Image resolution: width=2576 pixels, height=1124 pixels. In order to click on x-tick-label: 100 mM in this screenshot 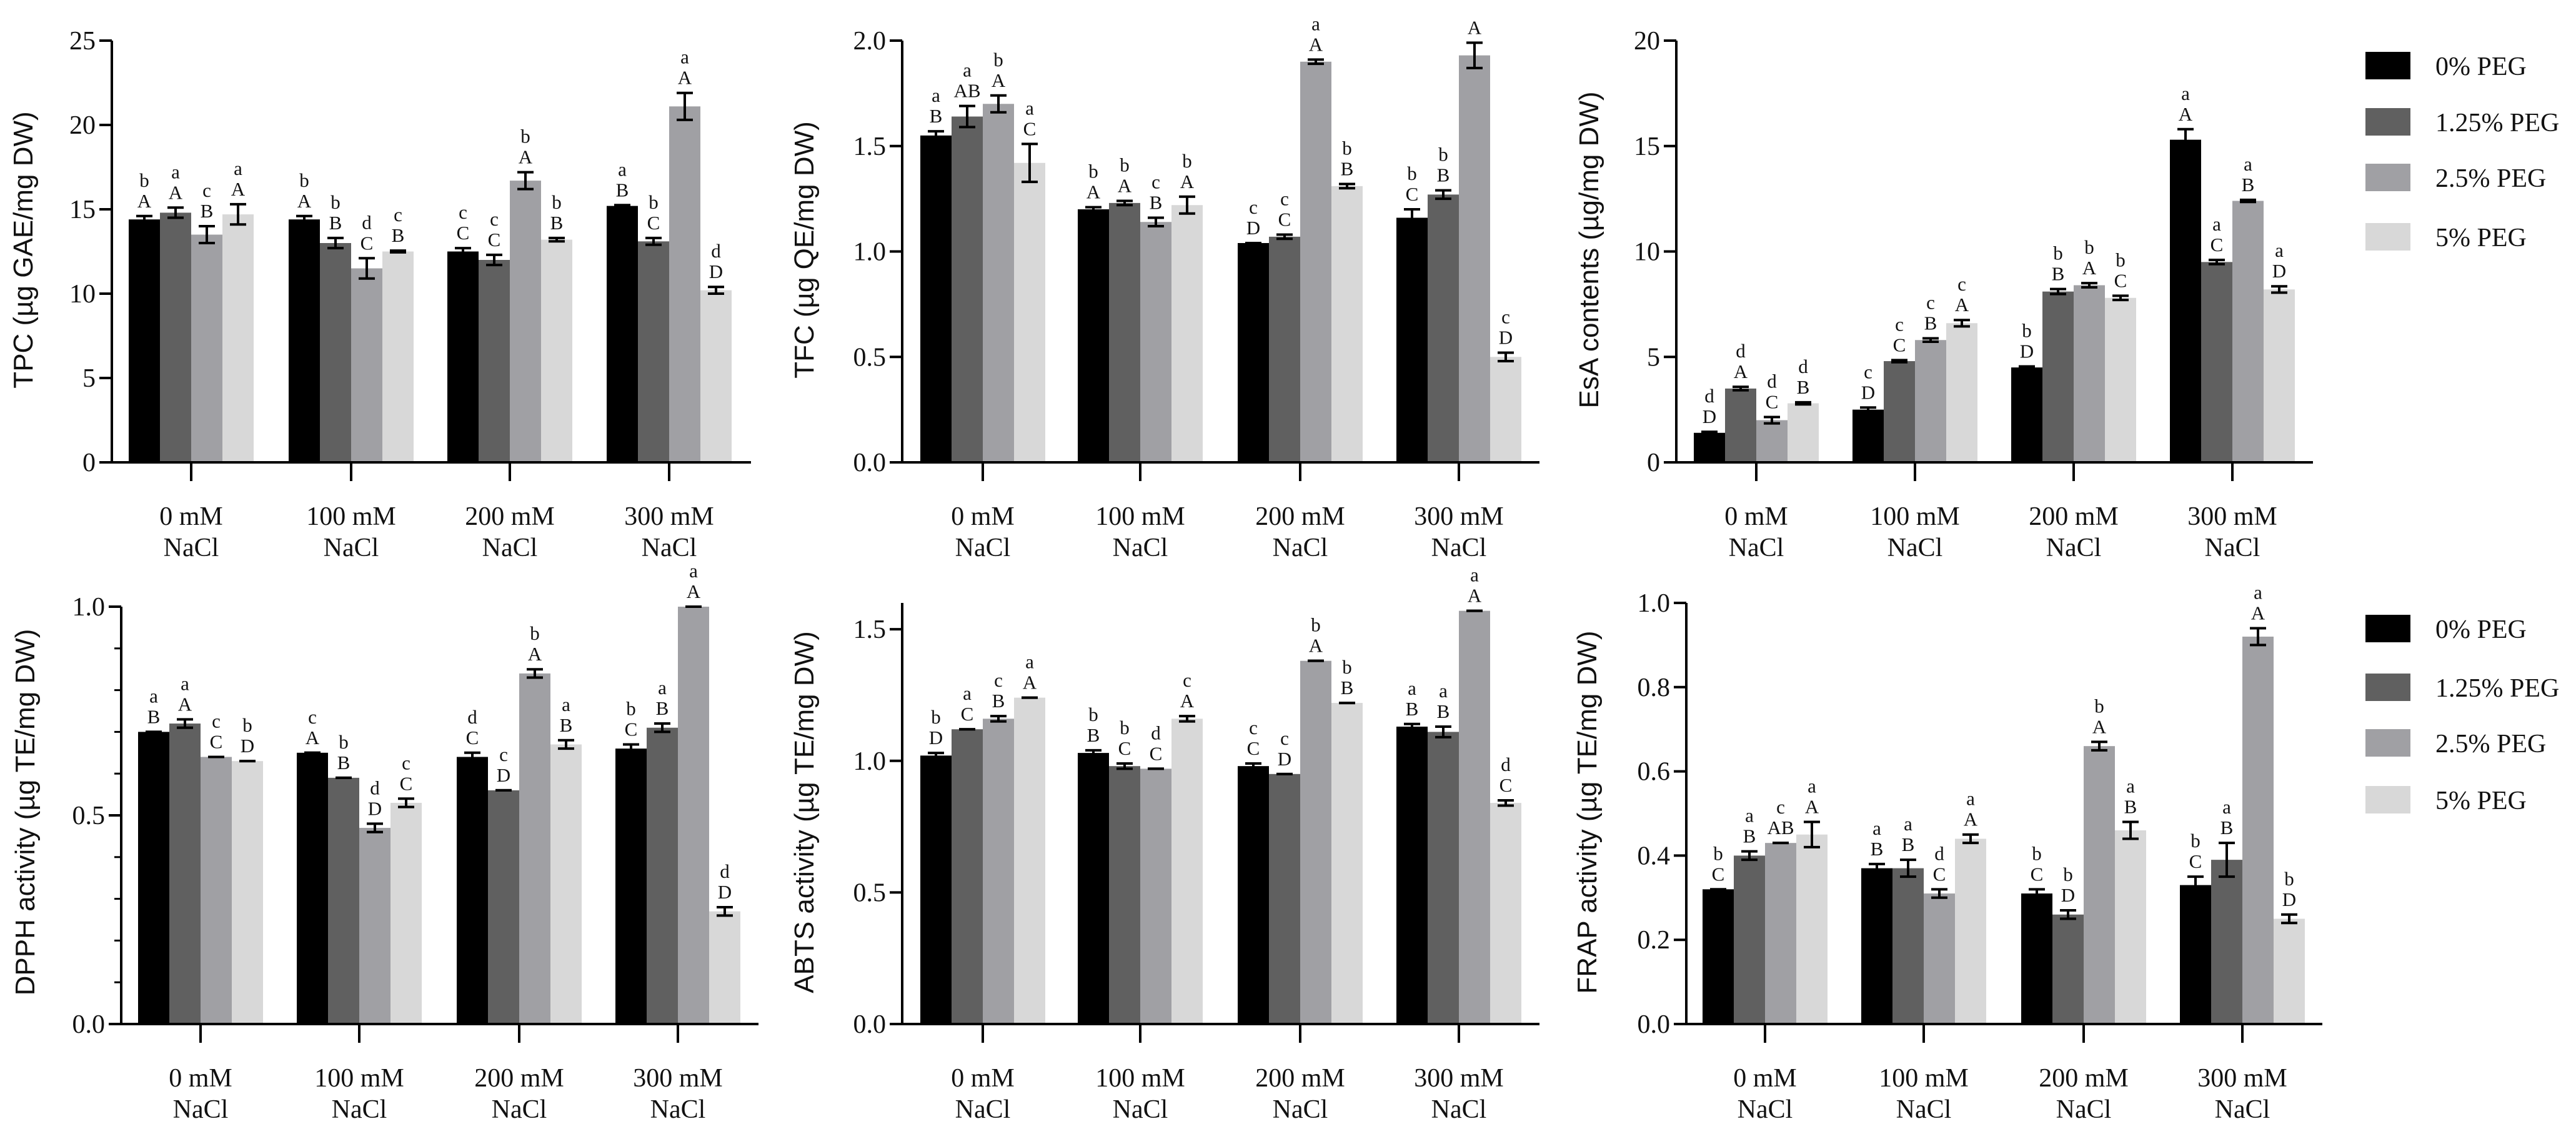, I will do `click(351, 516)`.